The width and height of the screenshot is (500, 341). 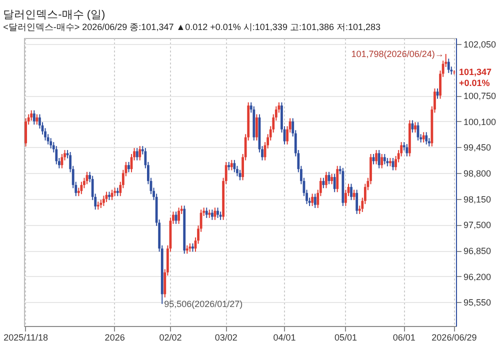 What do you see at coordinates (284, 336) in the screenshot?
I see `x-tick-label: 04/01` at bounding box center [284, 336].